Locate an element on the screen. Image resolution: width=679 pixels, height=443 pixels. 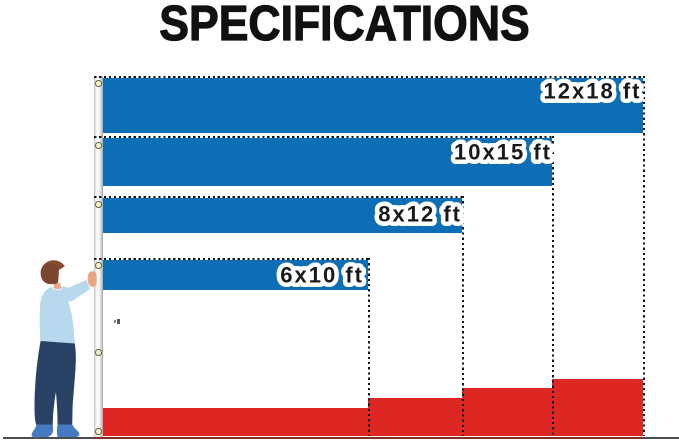
svg-text: 8x12 ft is located at coordinates (420, 214).